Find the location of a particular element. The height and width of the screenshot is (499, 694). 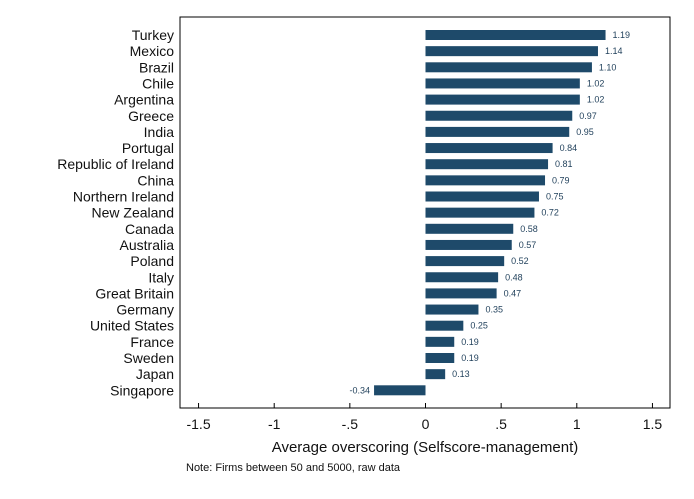

category-label: India is located at coordinates (159, 132).